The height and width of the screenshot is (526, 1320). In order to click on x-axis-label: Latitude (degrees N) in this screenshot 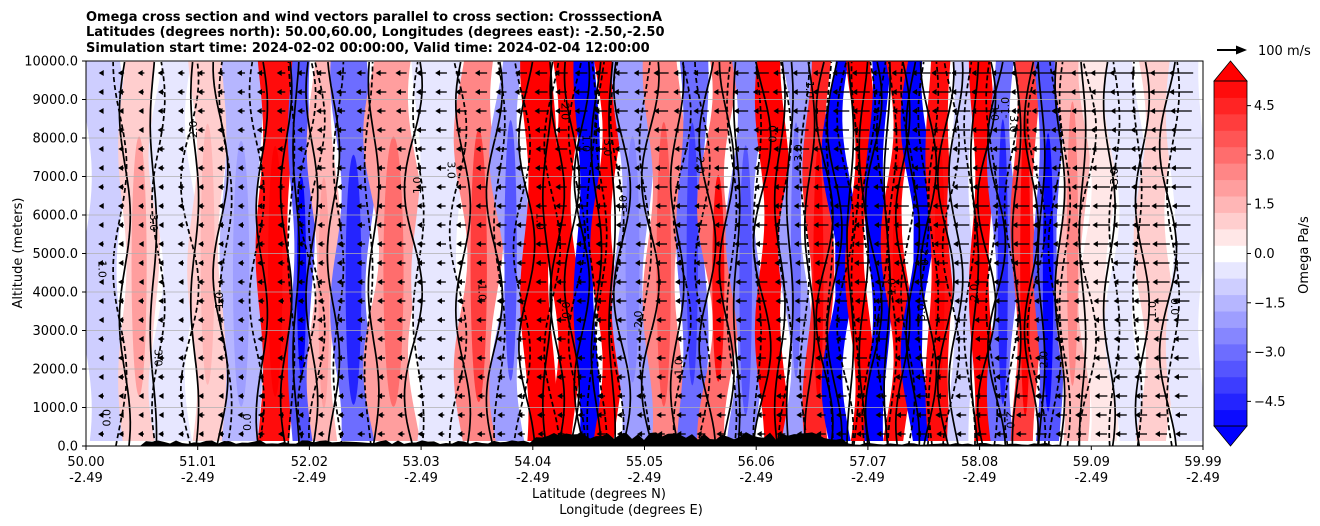, I will do `click(599, 494)`.